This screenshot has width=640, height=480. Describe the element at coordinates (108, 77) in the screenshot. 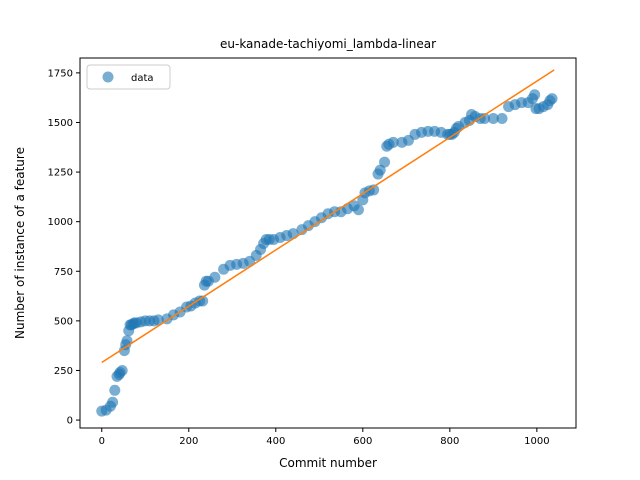

I see `legend-marker-data` at that location.